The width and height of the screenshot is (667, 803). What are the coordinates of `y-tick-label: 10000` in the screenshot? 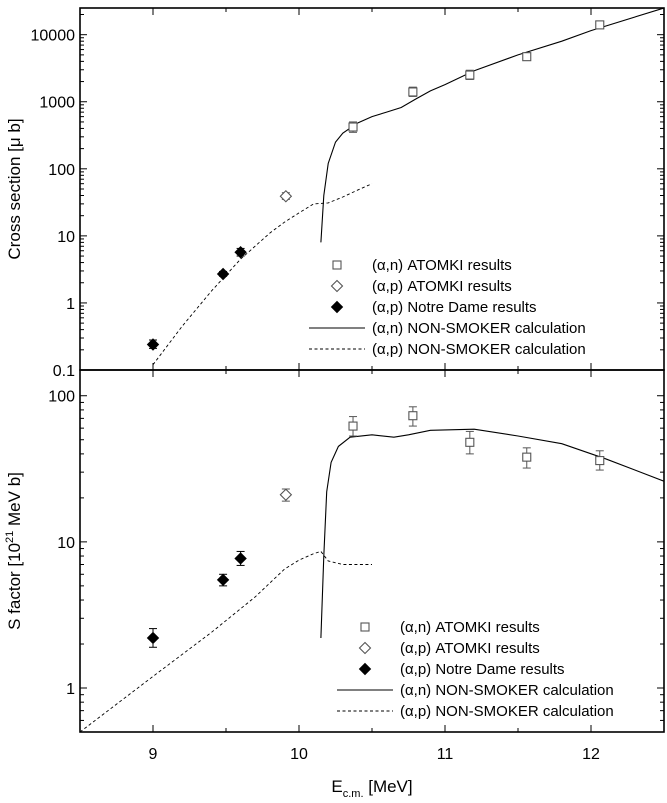 It's located at (53, 36).